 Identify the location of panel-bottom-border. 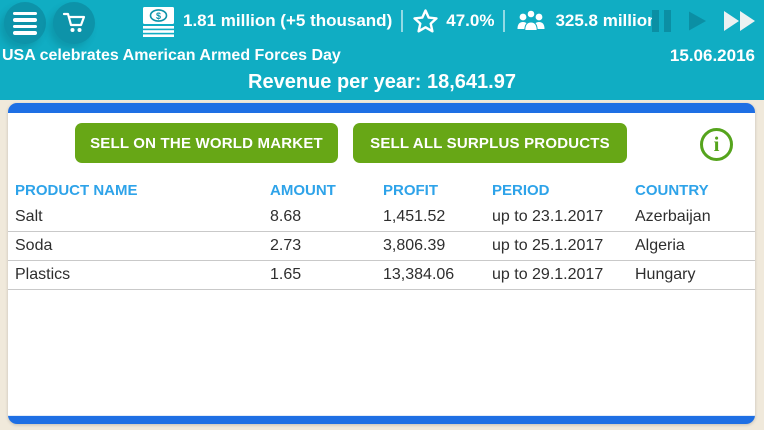
(381, 419).